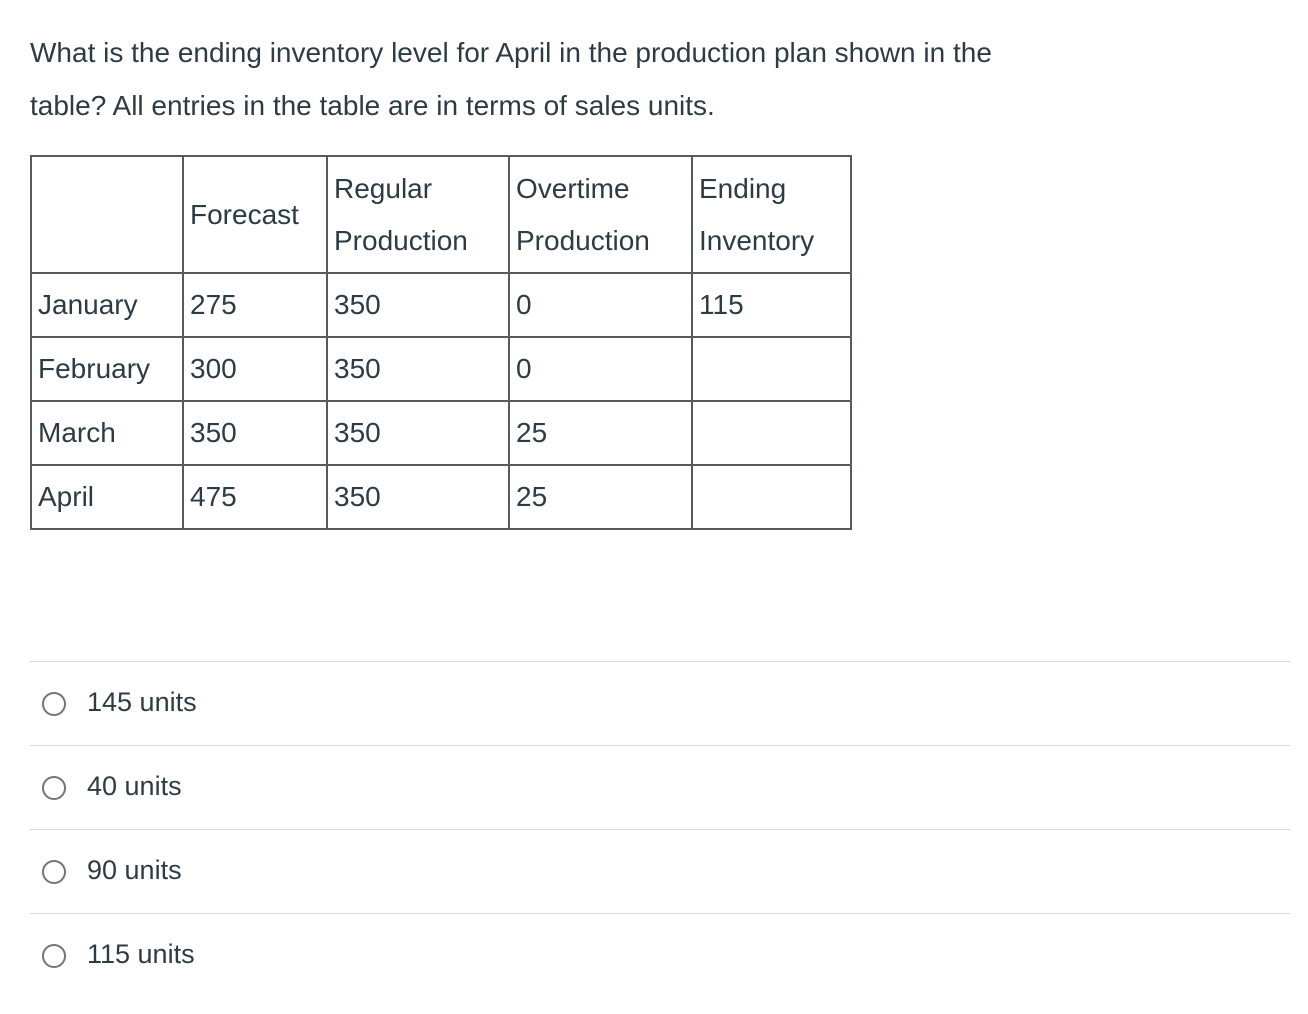 This screenshot has height=1014, width=1308. What do you see at coordinates (771, 214) in the screenshot?
I see `table-header-ending-inventory: Ending Inventory` at bounding box center [771, 214].